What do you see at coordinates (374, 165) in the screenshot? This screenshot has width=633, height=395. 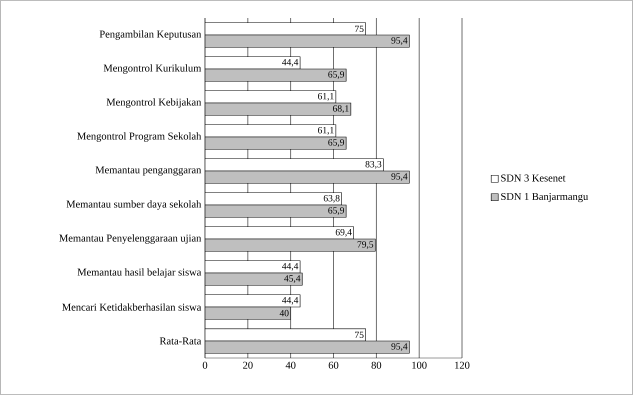 I see `data-label: 83,3` at bounding box center [374, 165].